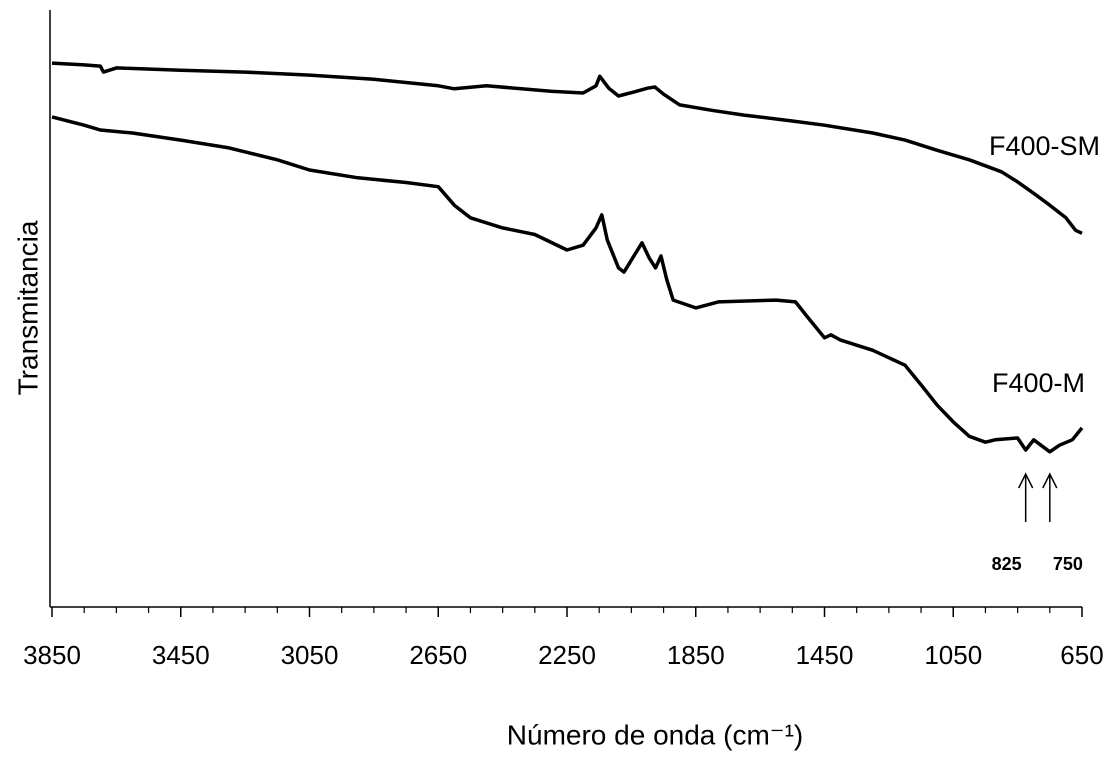  I want to click on series-label: F400-M, so click(1038, 383).